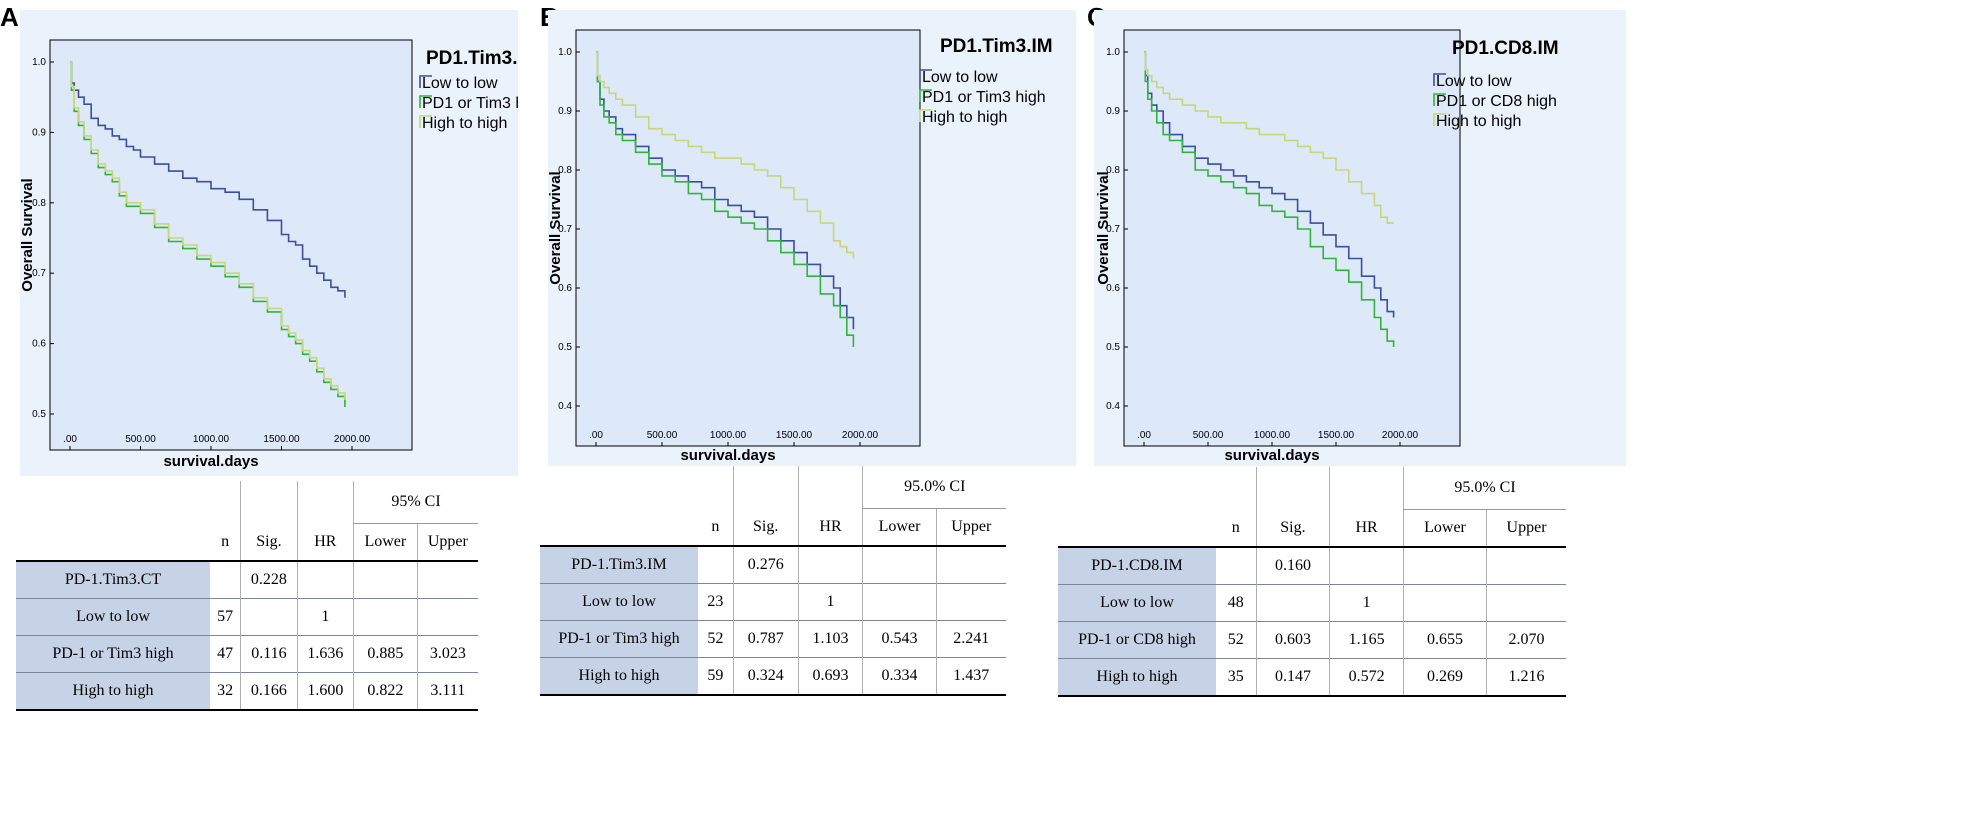 The width and height of the screenshot is (1963, 814). Describe the element at coordinates (1526, 677) in the screenshot. I see `table-cell: 1.216` at that location.